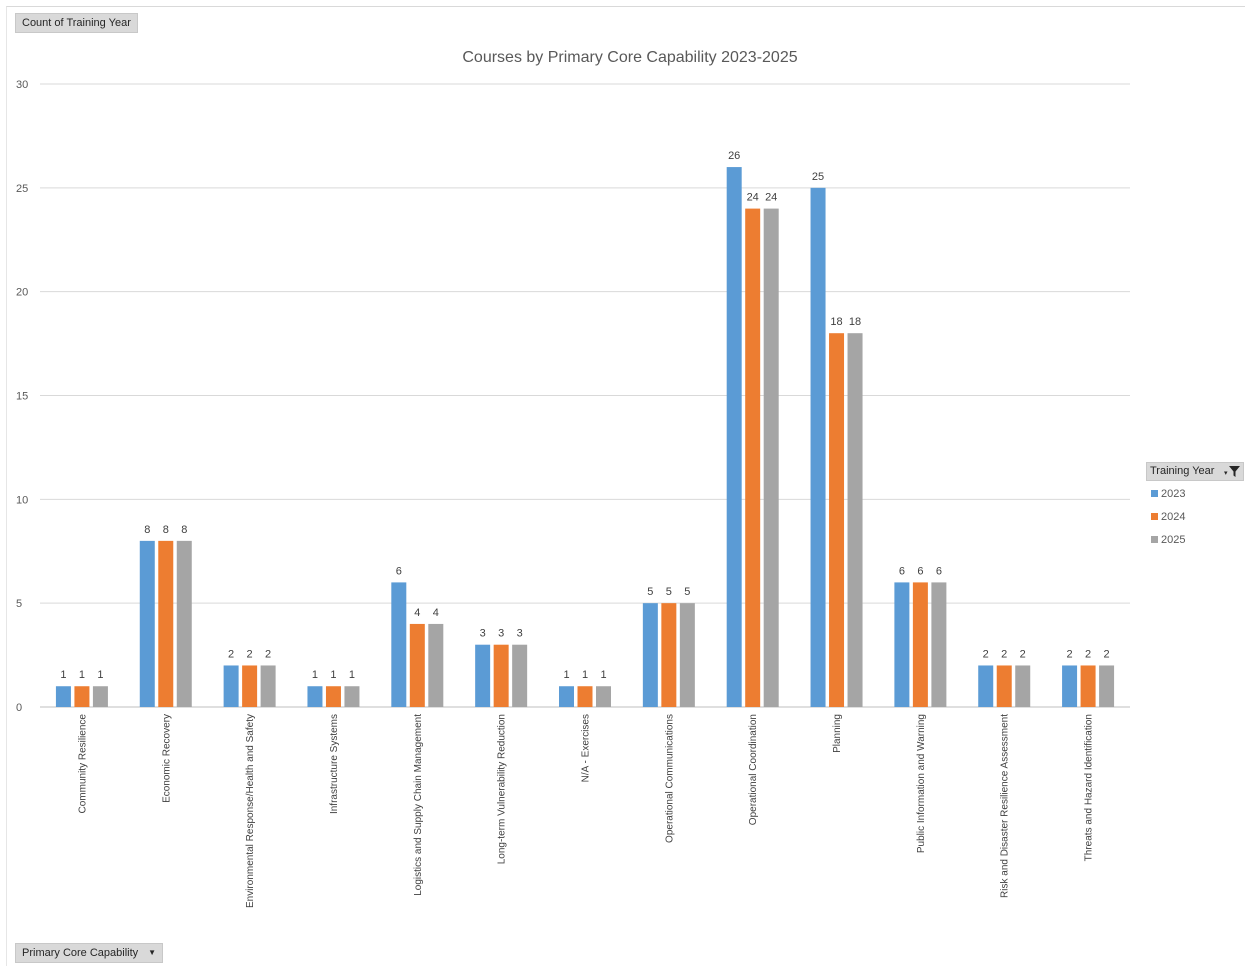  Describe the element at coordinates (753, 457) in the screenshot. I see `bar-2024-operational-coordination` at that location.